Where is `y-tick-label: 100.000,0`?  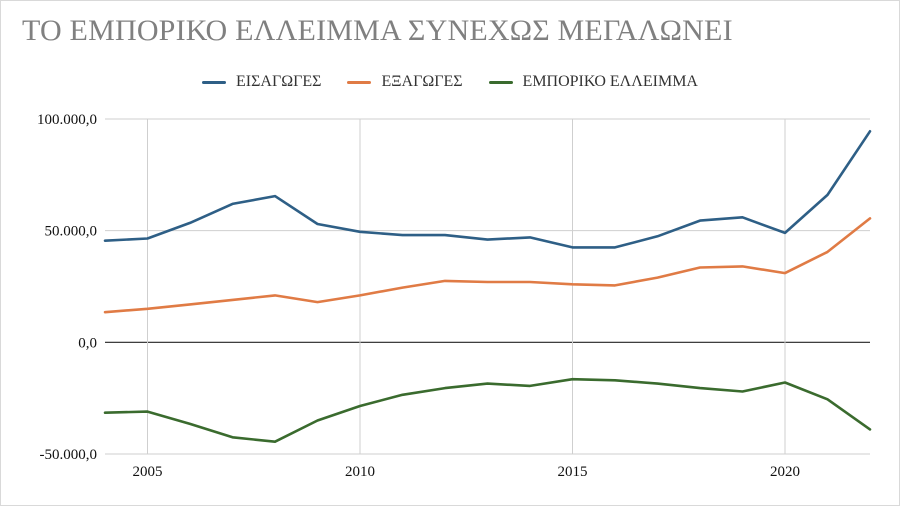
y-tick-label: 100.000,0 is located at coordinates (67, 120).